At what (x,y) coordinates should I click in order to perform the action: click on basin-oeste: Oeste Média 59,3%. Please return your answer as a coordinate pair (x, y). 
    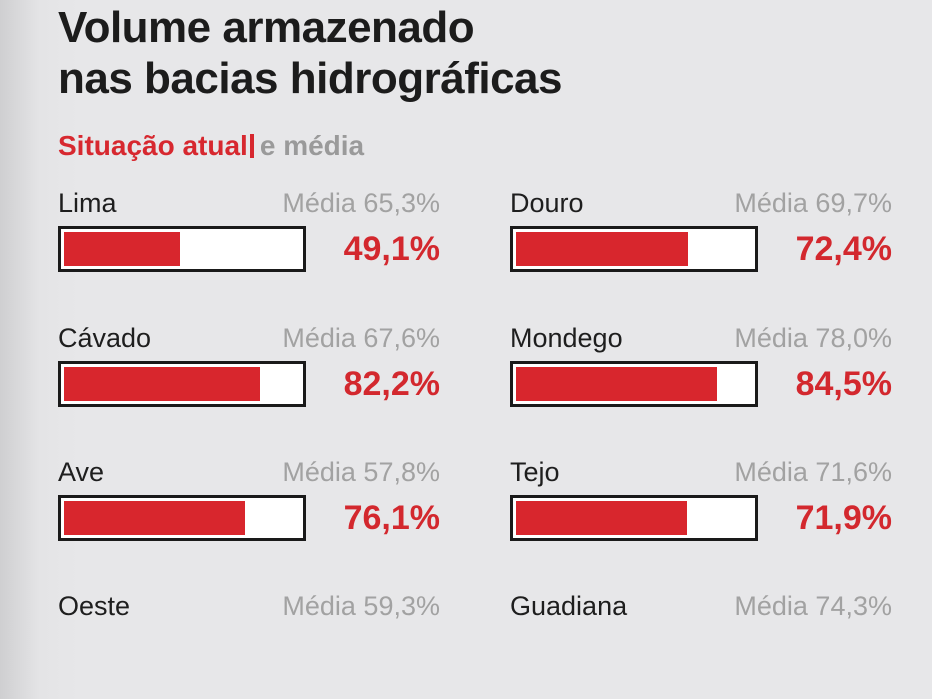
    Looking at the image, I should click on (249, 644).